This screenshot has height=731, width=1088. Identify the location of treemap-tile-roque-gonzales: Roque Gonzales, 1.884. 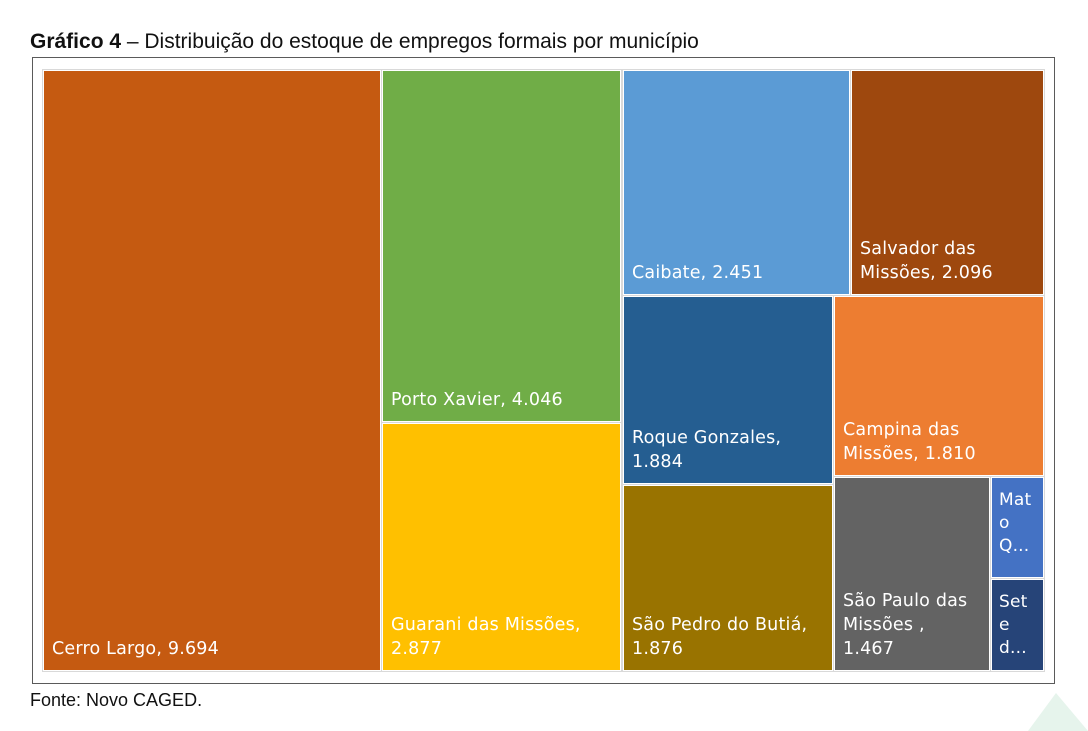
(728, 390).